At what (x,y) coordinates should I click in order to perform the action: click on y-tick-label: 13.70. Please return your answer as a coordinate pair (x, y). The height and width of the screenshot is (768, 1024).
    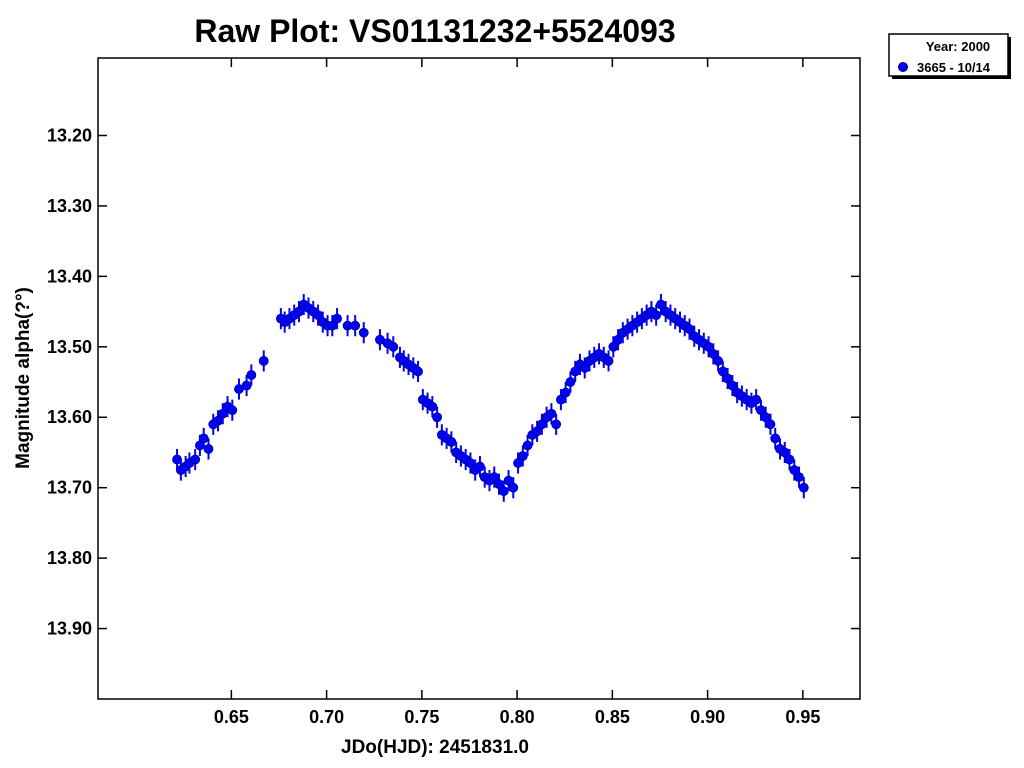
    Looking at the image, I should click on (69, 488).